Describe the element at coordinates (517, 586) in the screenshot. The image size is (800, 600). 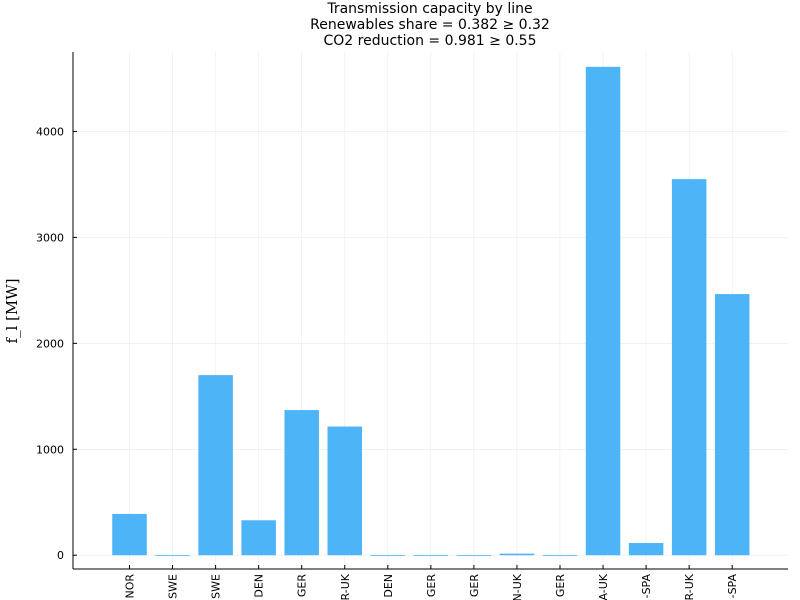
I see `x-tick-label: N-UK` at that location.